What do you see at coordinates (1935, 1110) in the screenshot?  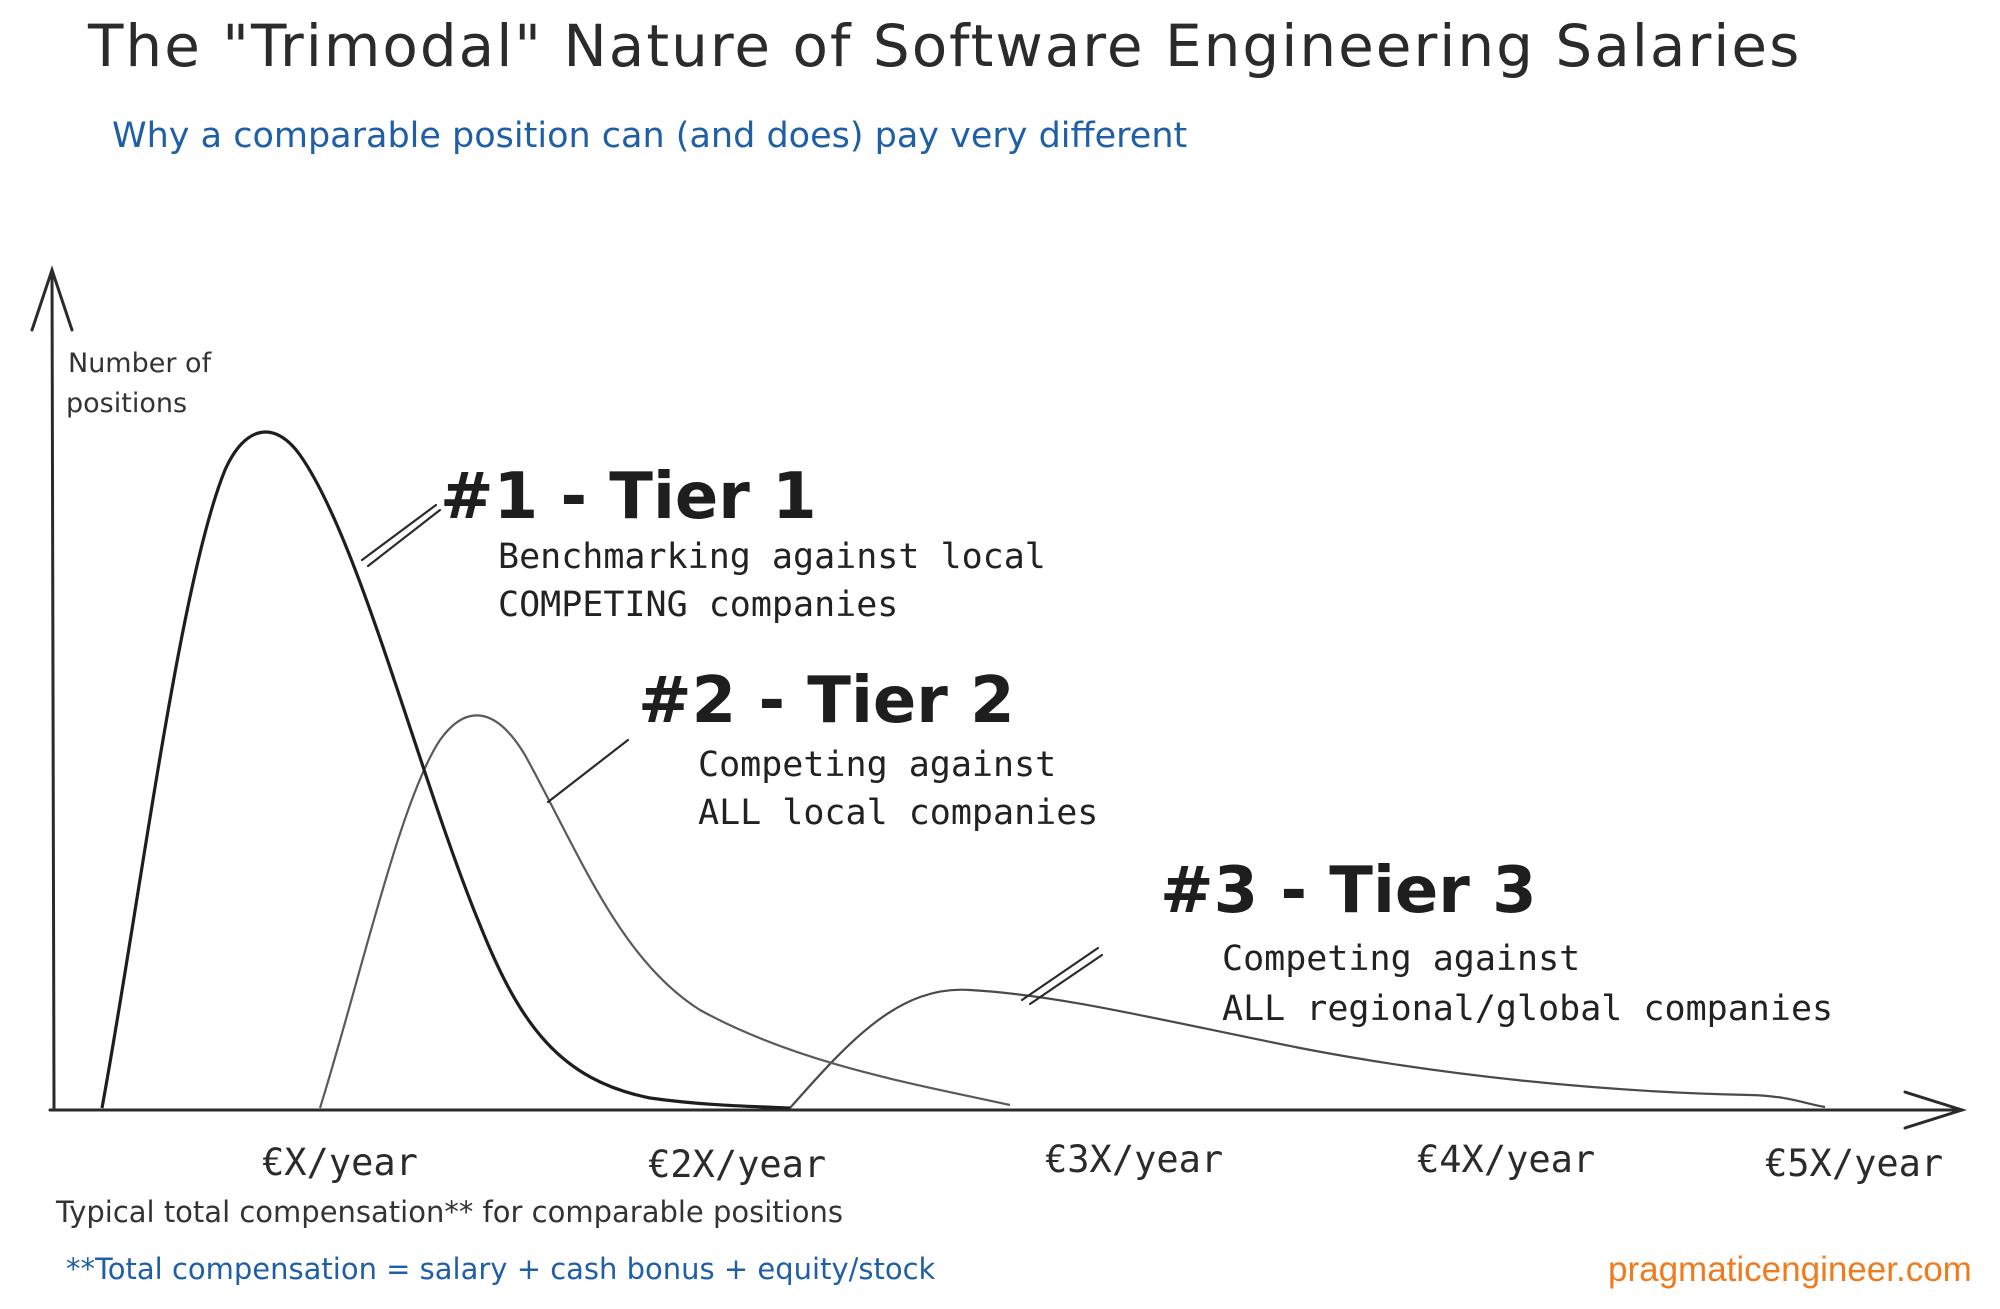 I see `x-axis-arrowhead` at bounding box center [1935, 1110].